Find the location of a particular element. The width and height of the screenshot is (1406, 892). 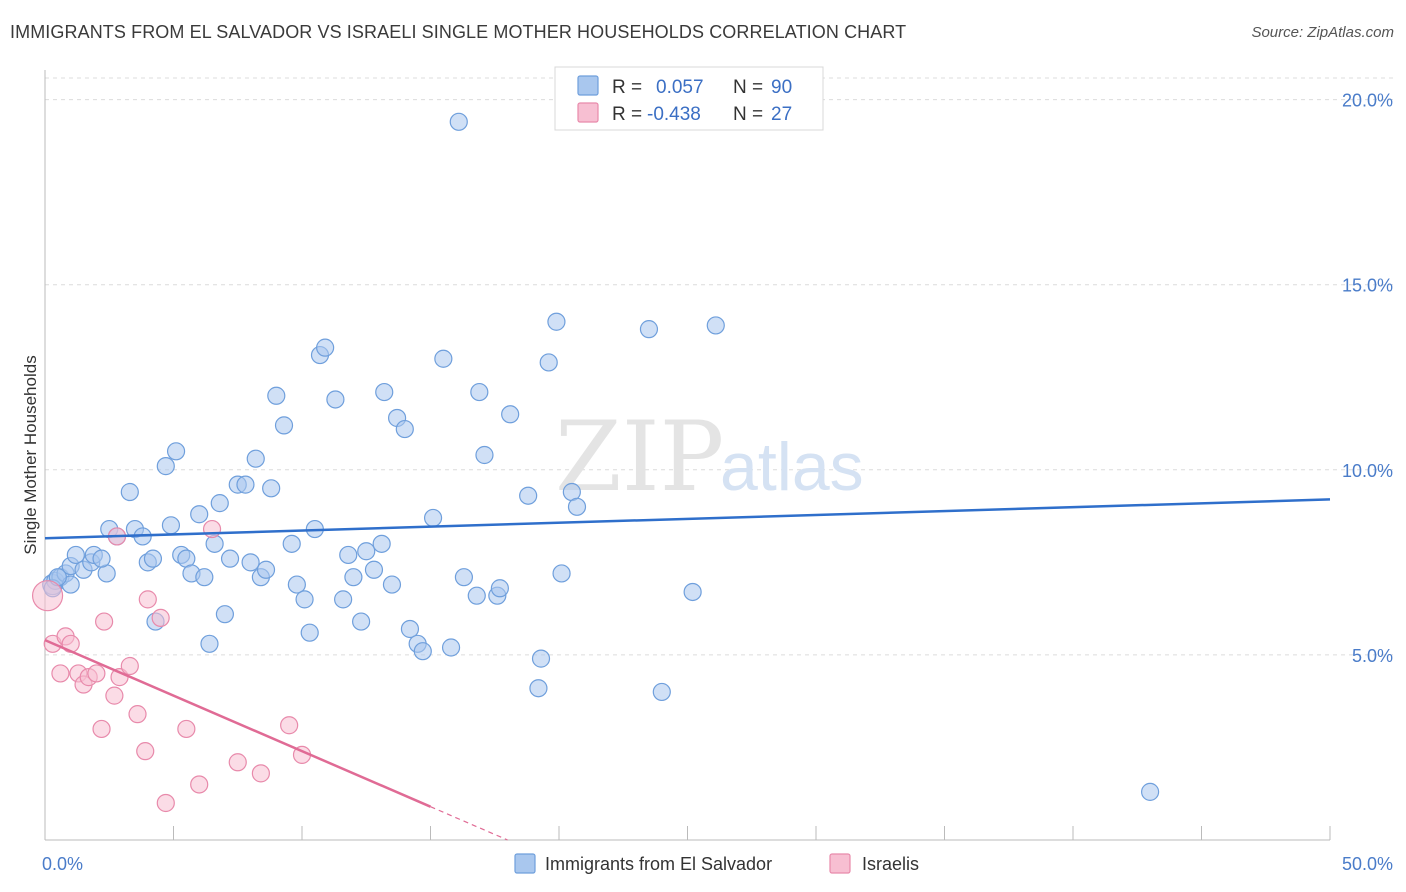

legend-r-label: R = is located at coordinates (627, 114).